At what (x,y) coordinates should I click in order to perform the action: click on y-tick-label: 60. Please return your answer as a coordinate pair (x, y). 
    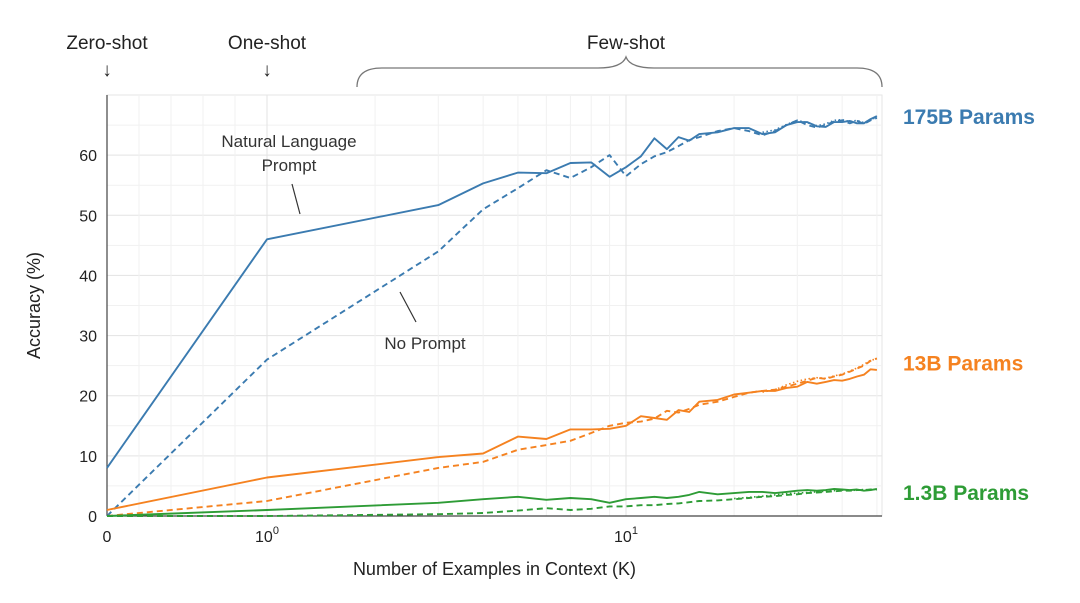
    Looking at the image, I should click on (88, 156).